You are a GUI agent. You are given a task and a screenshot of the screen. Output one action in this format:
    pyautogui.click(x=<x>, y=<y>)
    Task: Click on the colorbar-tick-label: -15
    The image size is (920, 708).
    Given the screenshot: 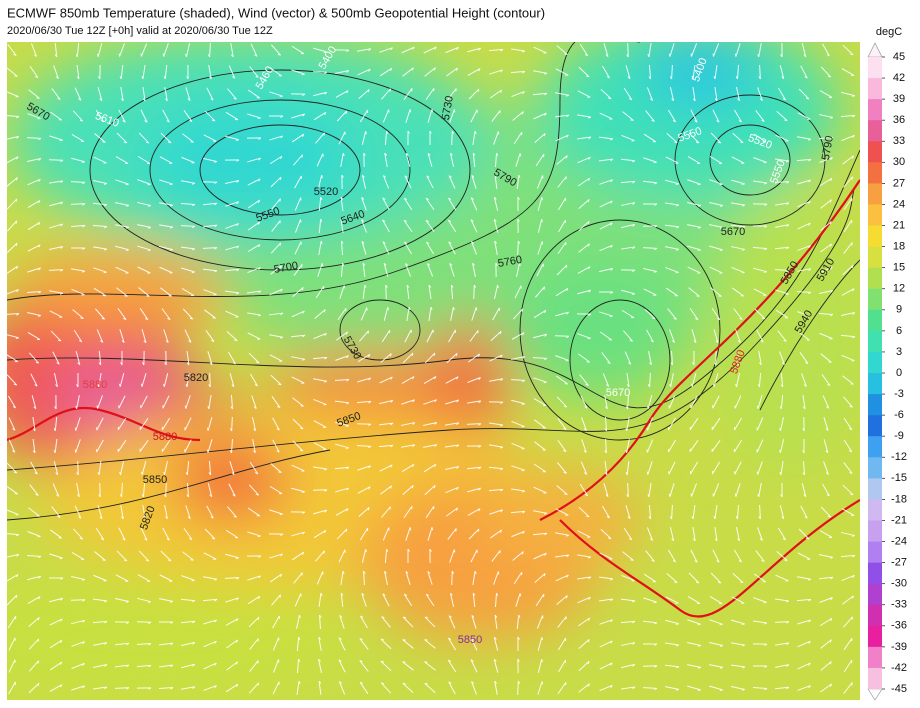 What is the action you would take?
    pyautogui.click(x=899, y=478)
    